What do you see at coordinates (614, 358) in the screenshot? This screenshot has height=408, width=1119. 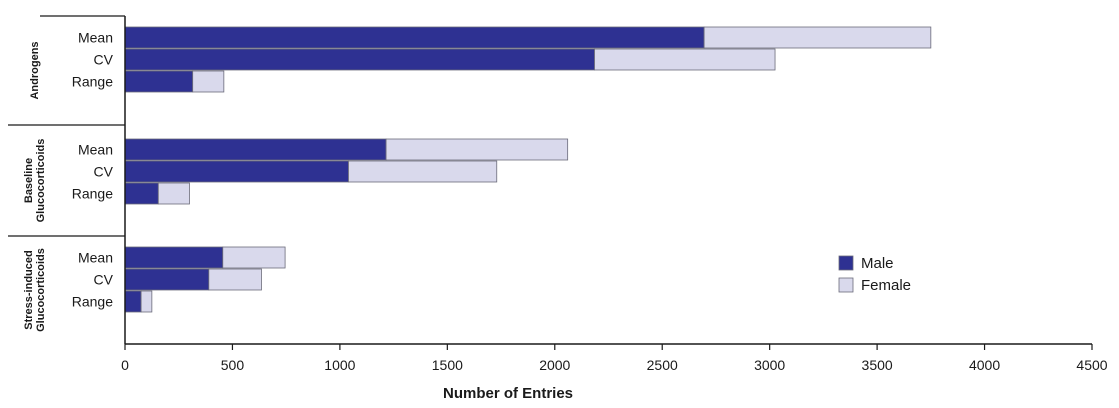 I see `x-ticks: 0 500 1000 1500 2000 2500 3000 3500 4000 4500` at bounding box center [614, 358].